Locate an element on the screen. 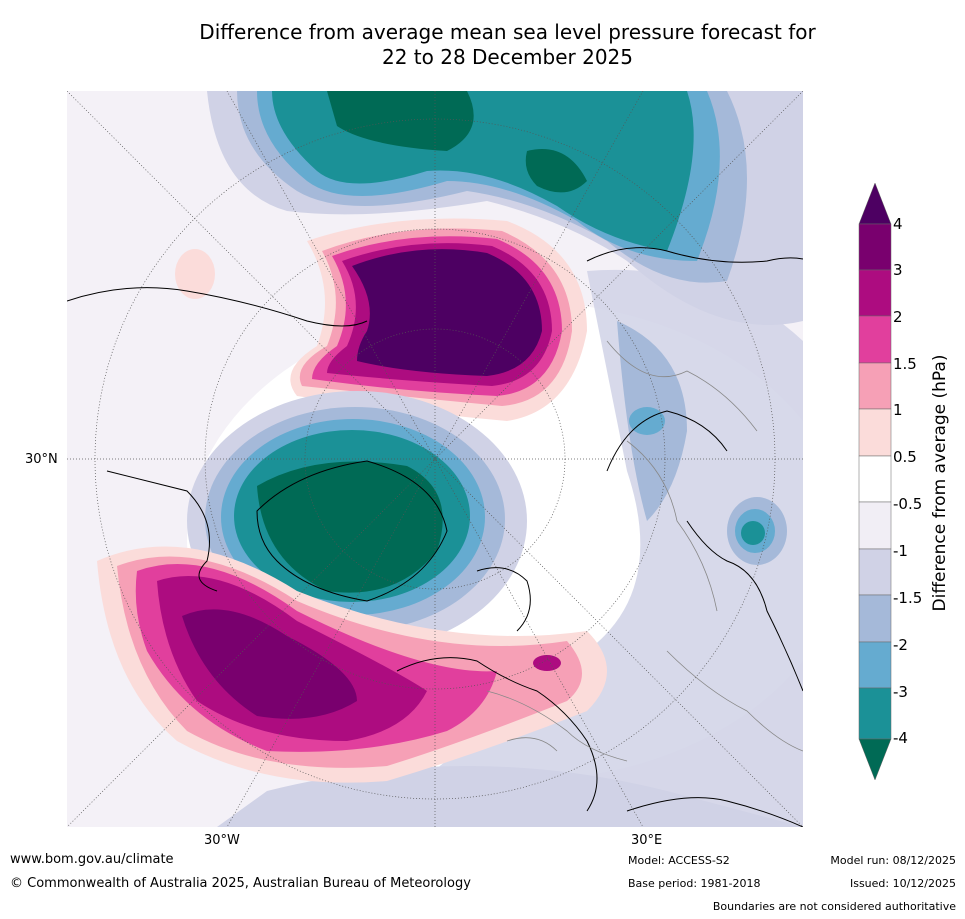 This screenshot has width=965, height=919. greenland-negative-anomaly is located at coordinates (357, 521).